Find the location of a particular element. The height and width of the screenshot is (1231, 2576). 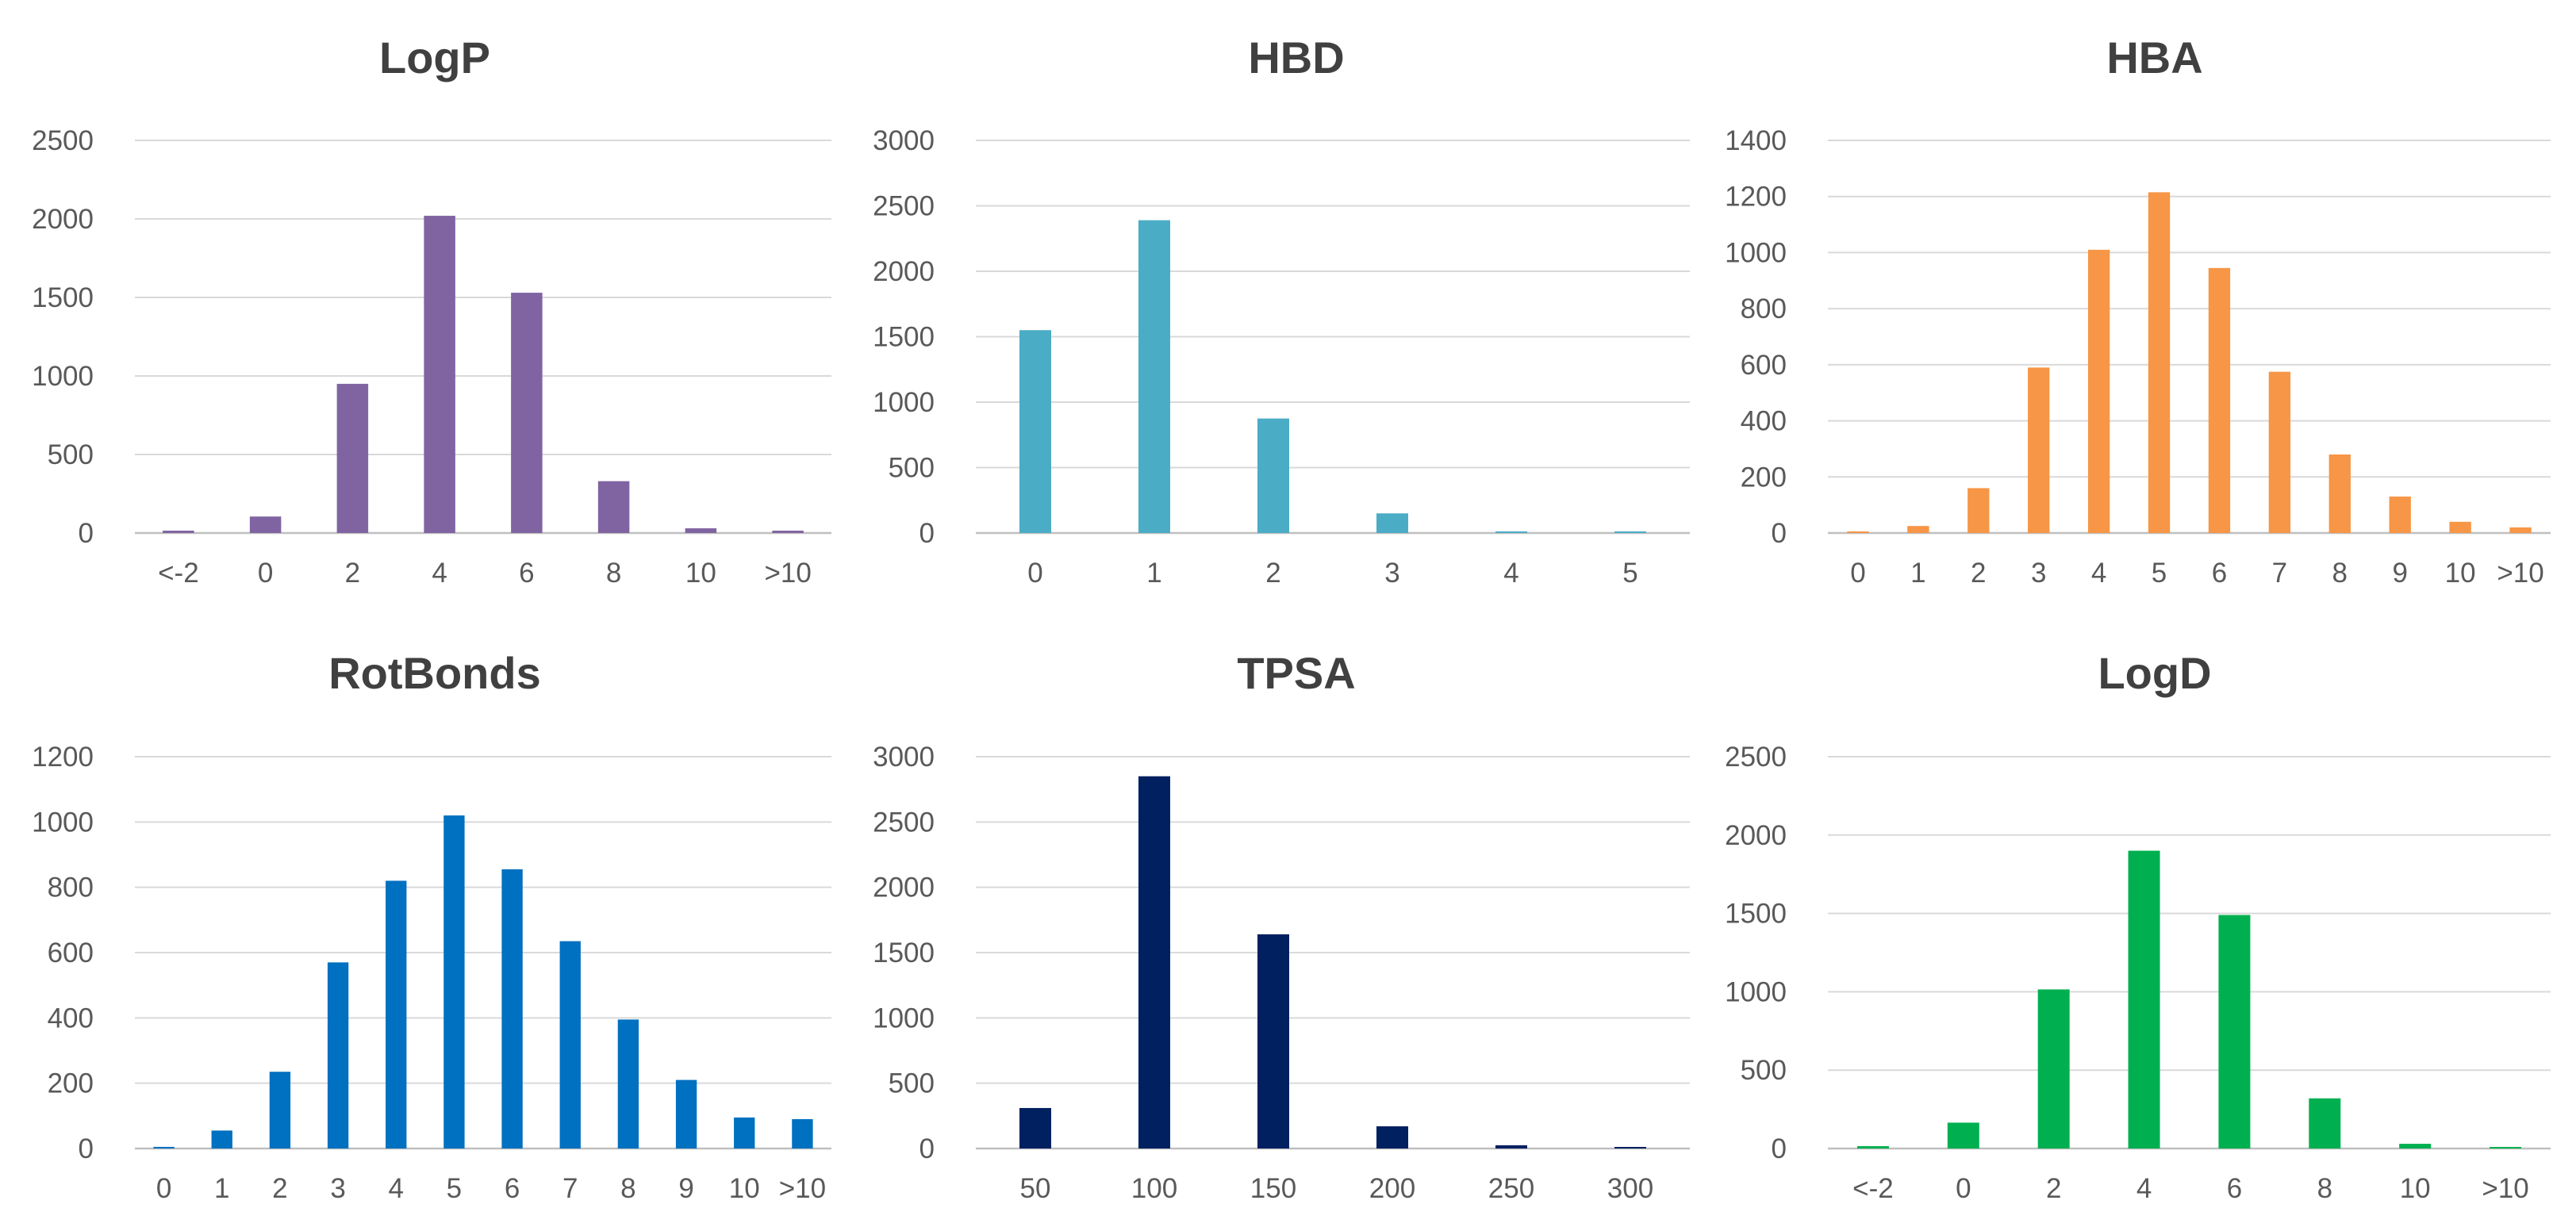

y-tick-label: 600 is located at coordinates (71, 953).